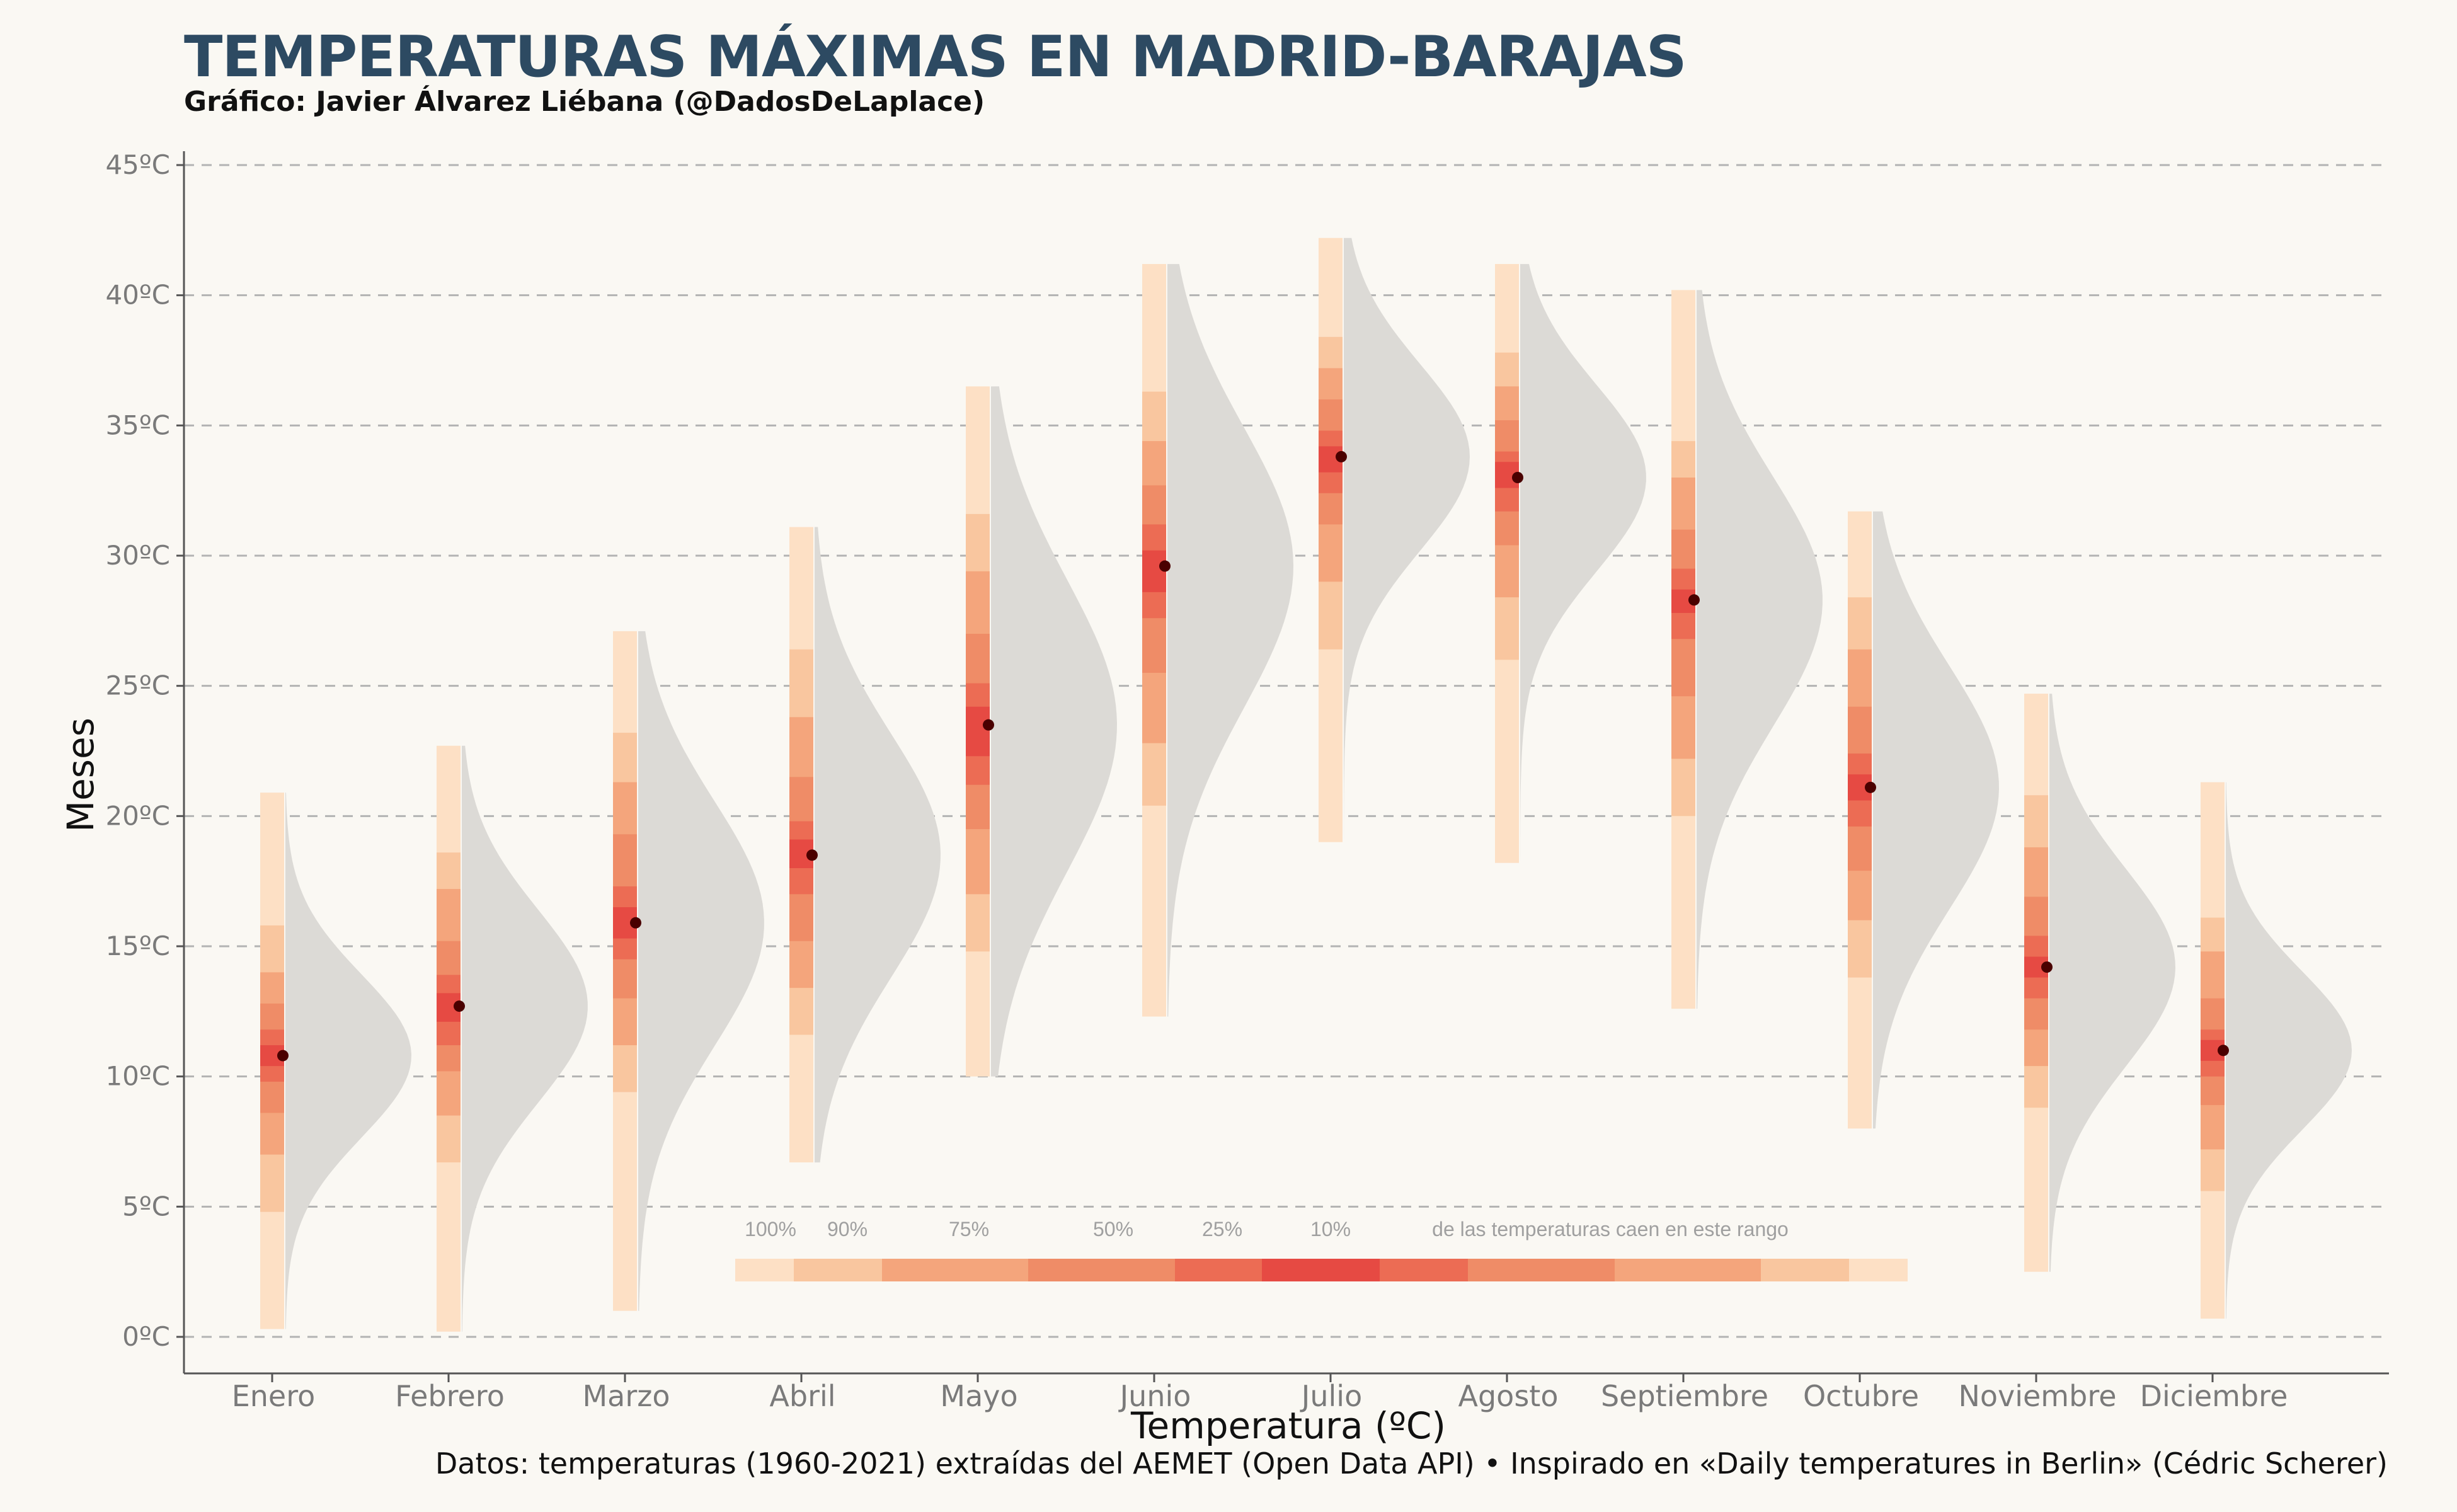 The width and height of the screenshot is (2457, 1512). I want to click on y-axis-title: Meses, so click(80, 775).